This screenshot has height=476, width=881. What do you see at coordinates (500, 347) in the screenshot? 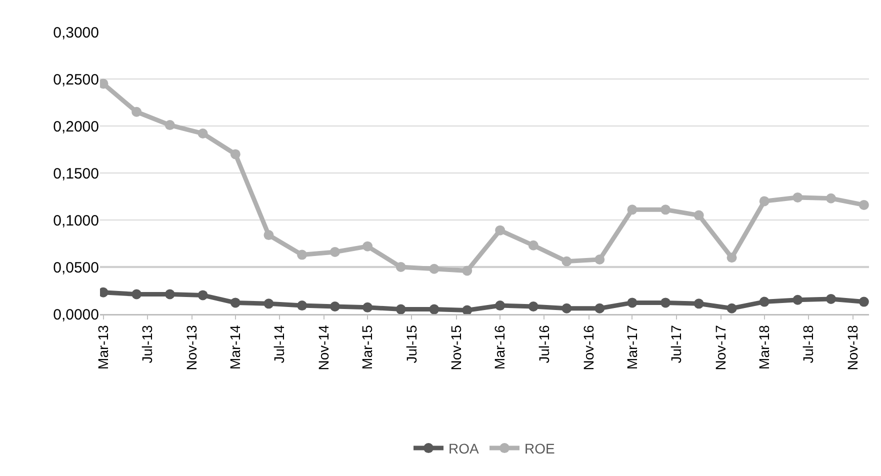
I see `x-tick-label: Mar-16` at bounding box center [500, 347].